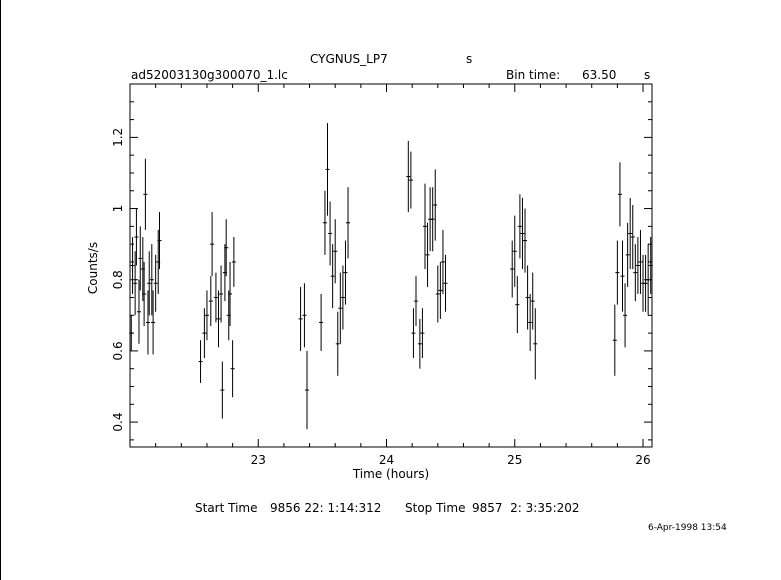  What do you see at coordinates (390, 474) in the screenshot?
I see `x-axis-label: Time (hours)` at bounding box center [390, 474].